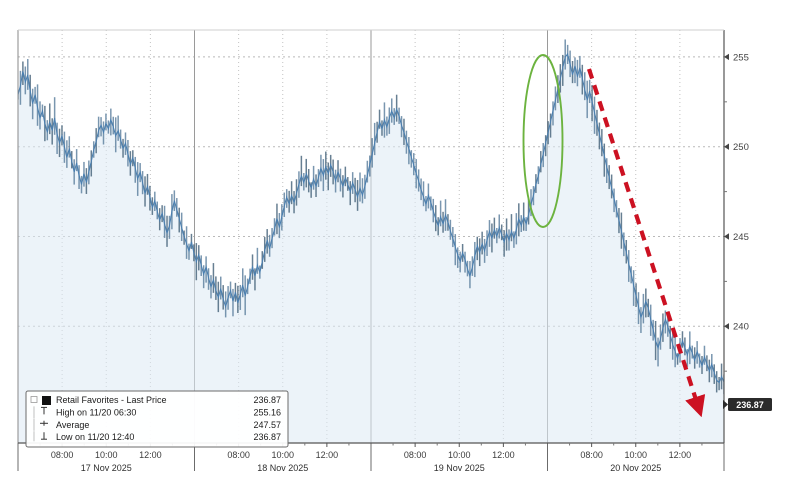  Describe the element at coordinates (95, 437) in the screenshot. I see `legend-label: Low on 11/20 12:40` at that location.